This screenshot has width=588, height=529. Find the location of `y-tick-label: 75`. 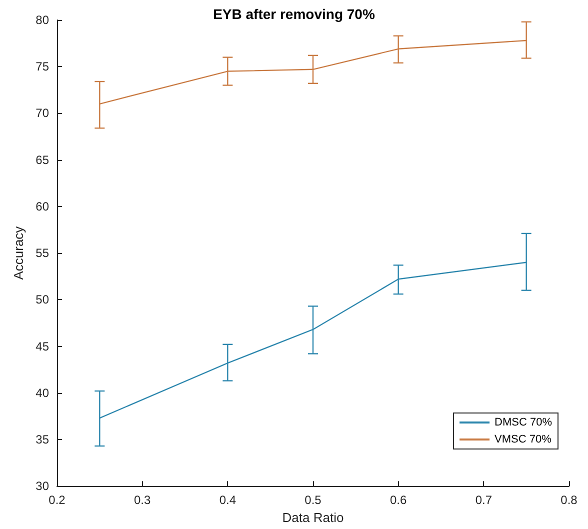

y-tick-label: 75 is located at coordinates (43, 67).